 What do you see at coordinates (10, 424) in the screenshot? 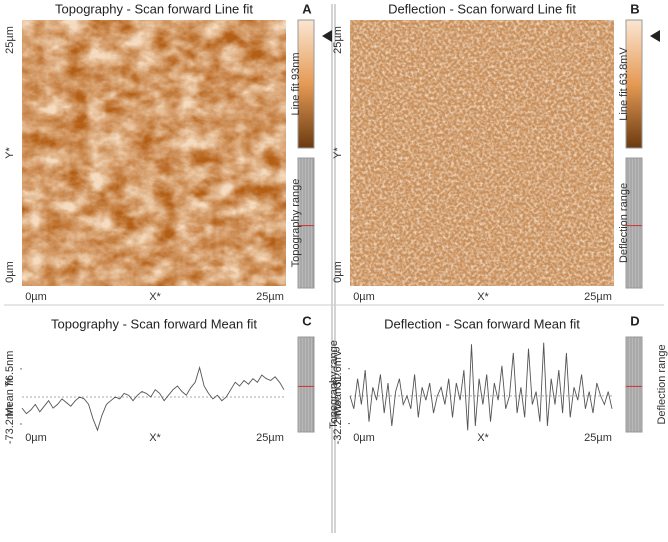
I see `y-tick-label: -73.2nm` at bounding box center [10, 424].